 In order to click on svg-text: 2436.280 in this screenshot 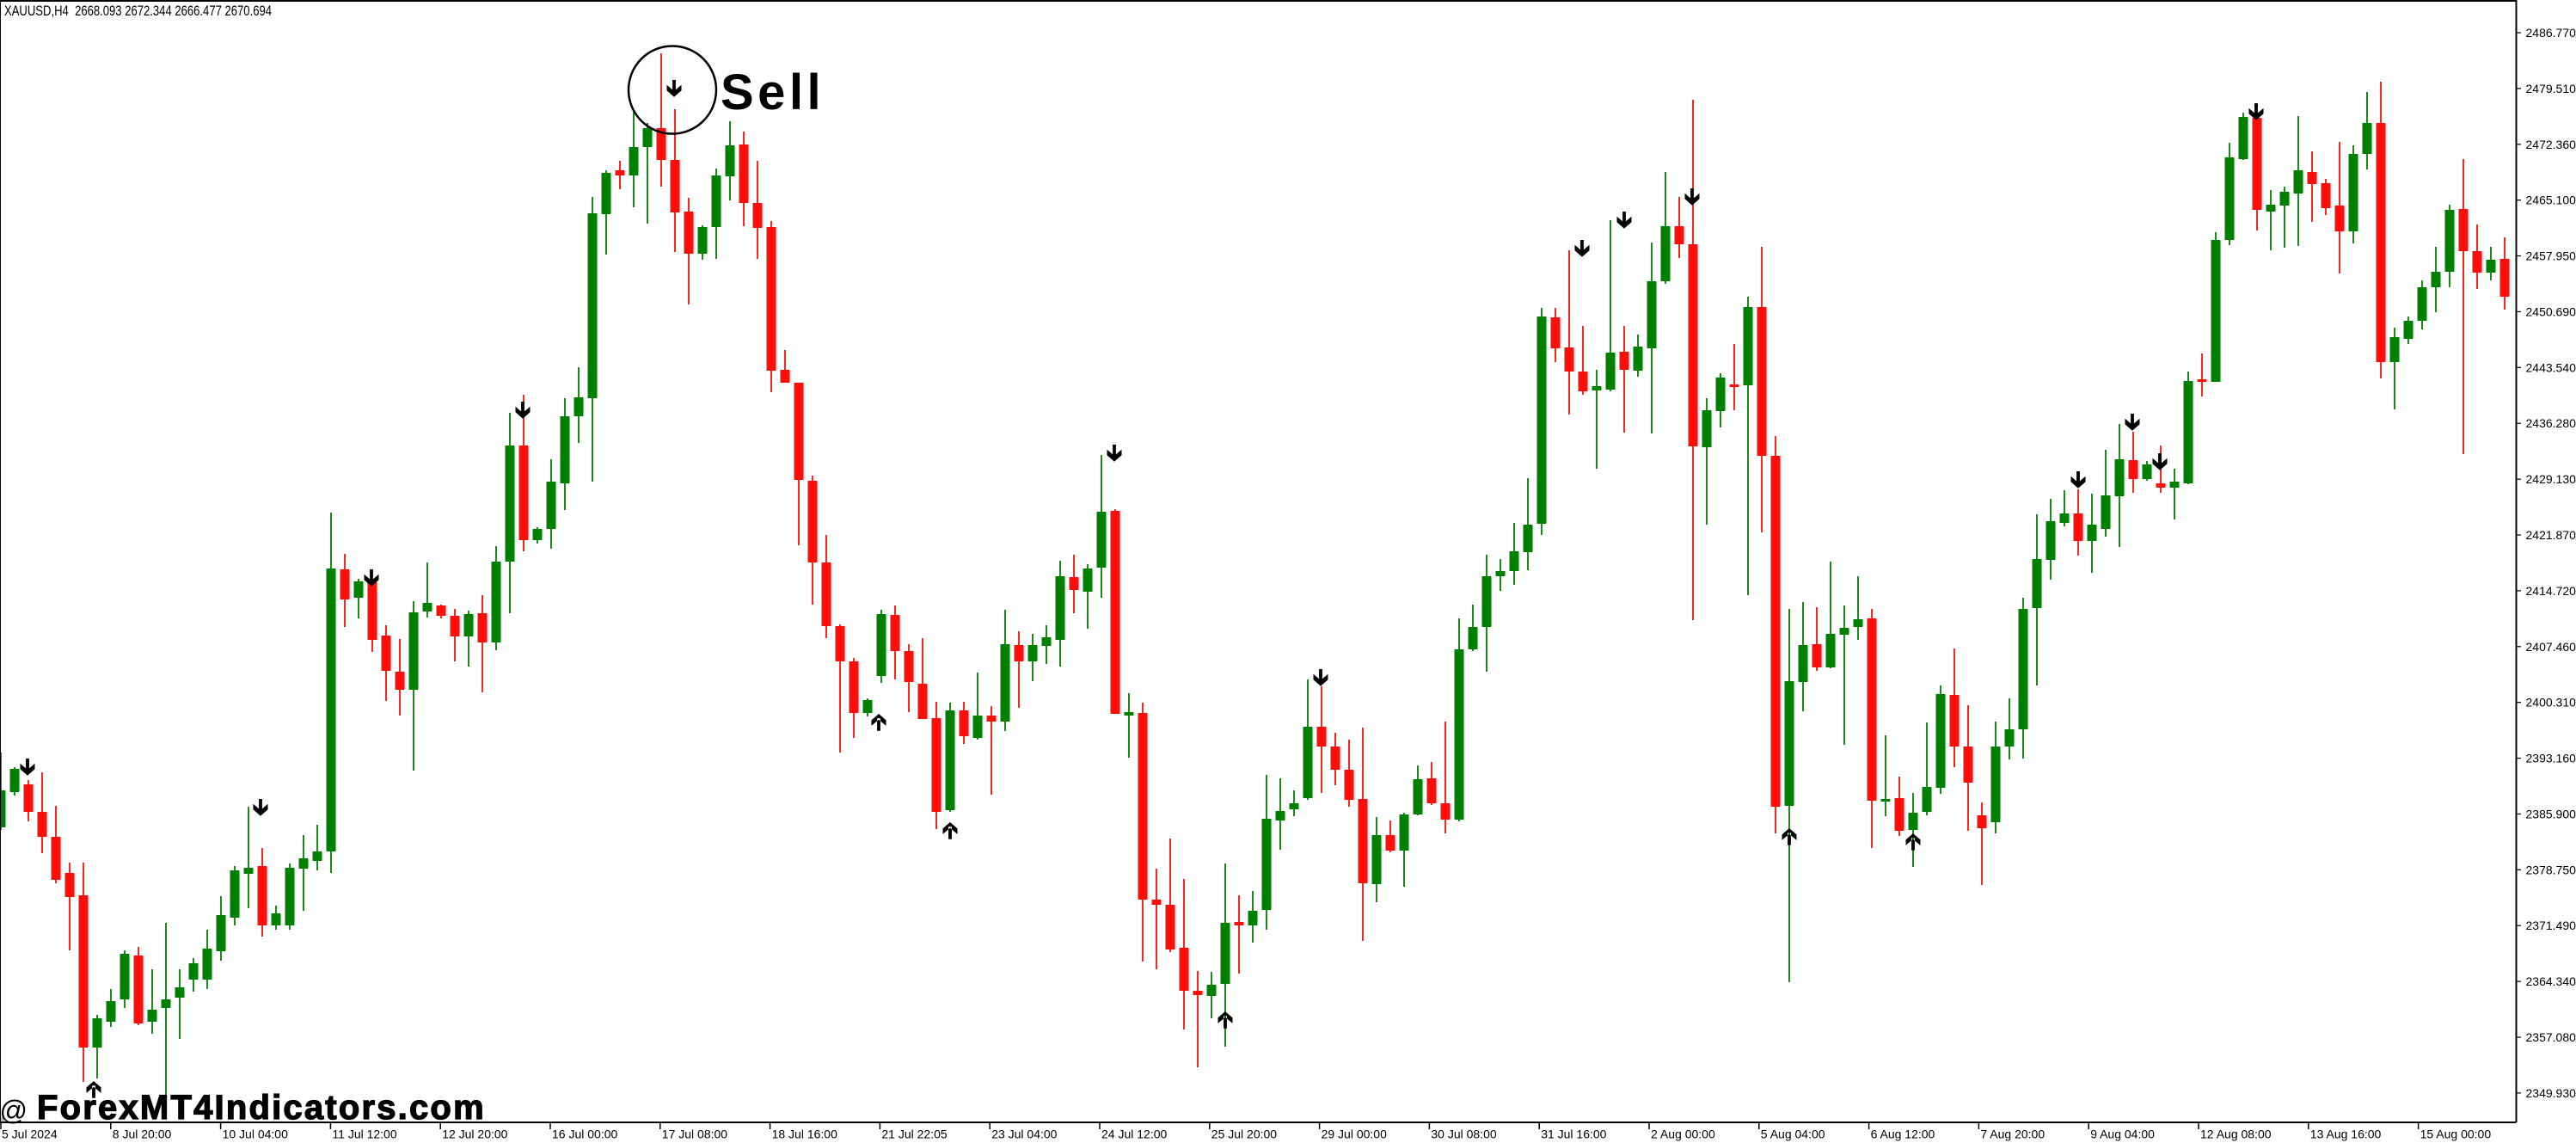, I will do `click(2551, 423)`.